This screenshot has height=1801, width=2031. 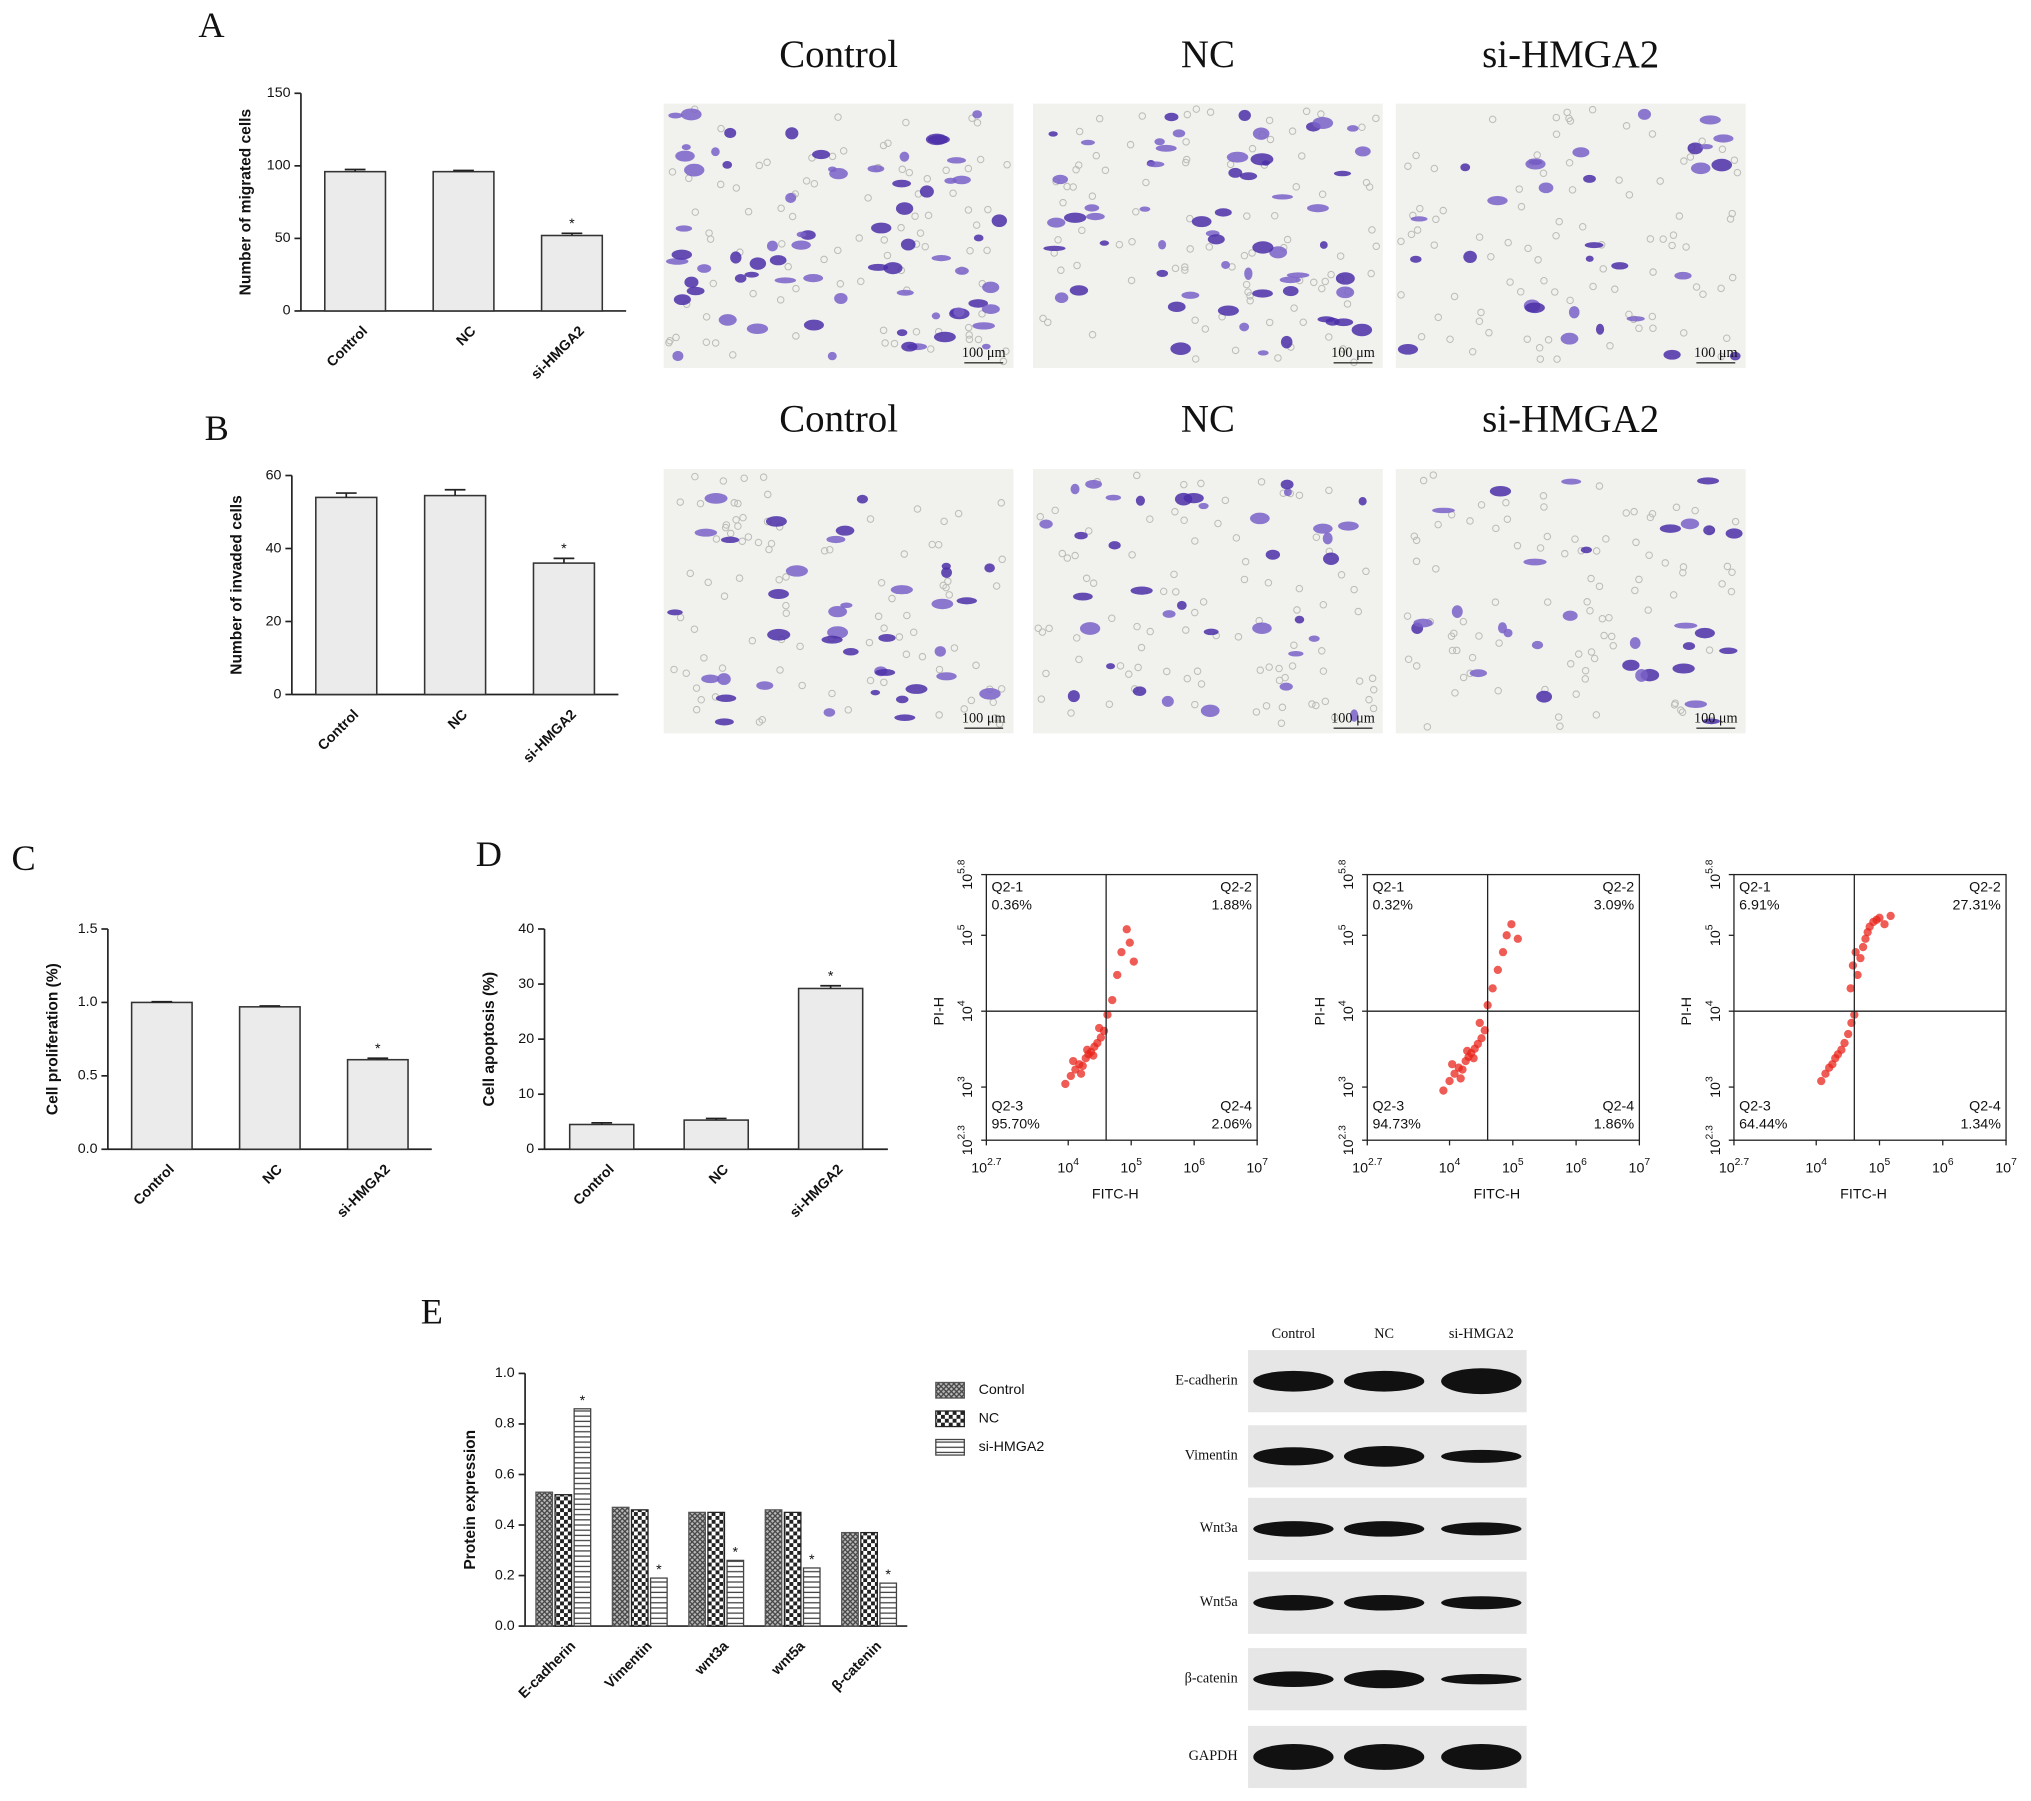 What do you see at coordinates (1347, 1087) in the screenshot?
I see `y-tick-label: 103` at bounding box center [1347, 1087].